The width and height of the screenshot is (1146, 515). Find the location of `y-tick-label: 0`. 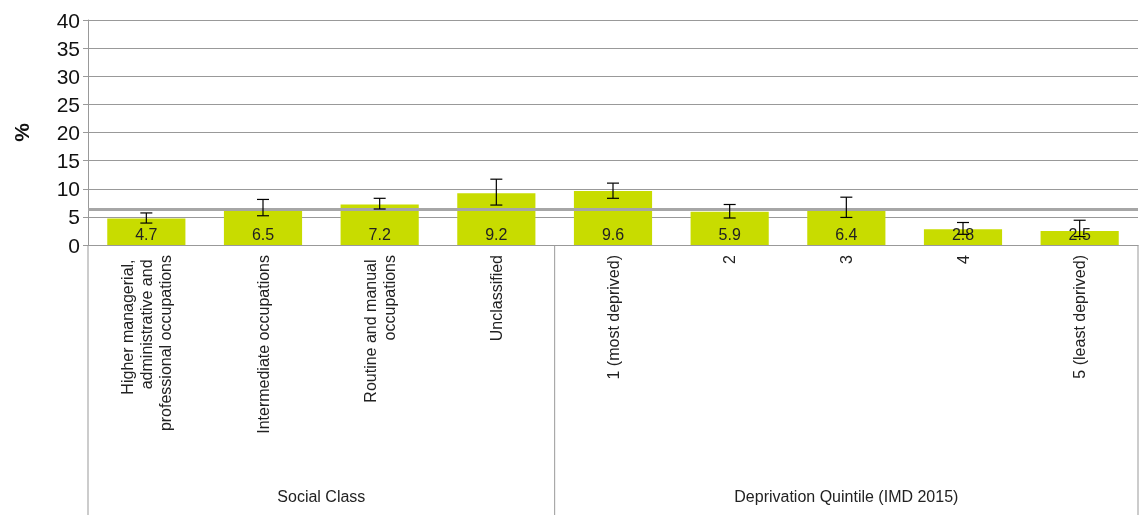

y-tick-label: 0 is located at coordinates (74, 245).